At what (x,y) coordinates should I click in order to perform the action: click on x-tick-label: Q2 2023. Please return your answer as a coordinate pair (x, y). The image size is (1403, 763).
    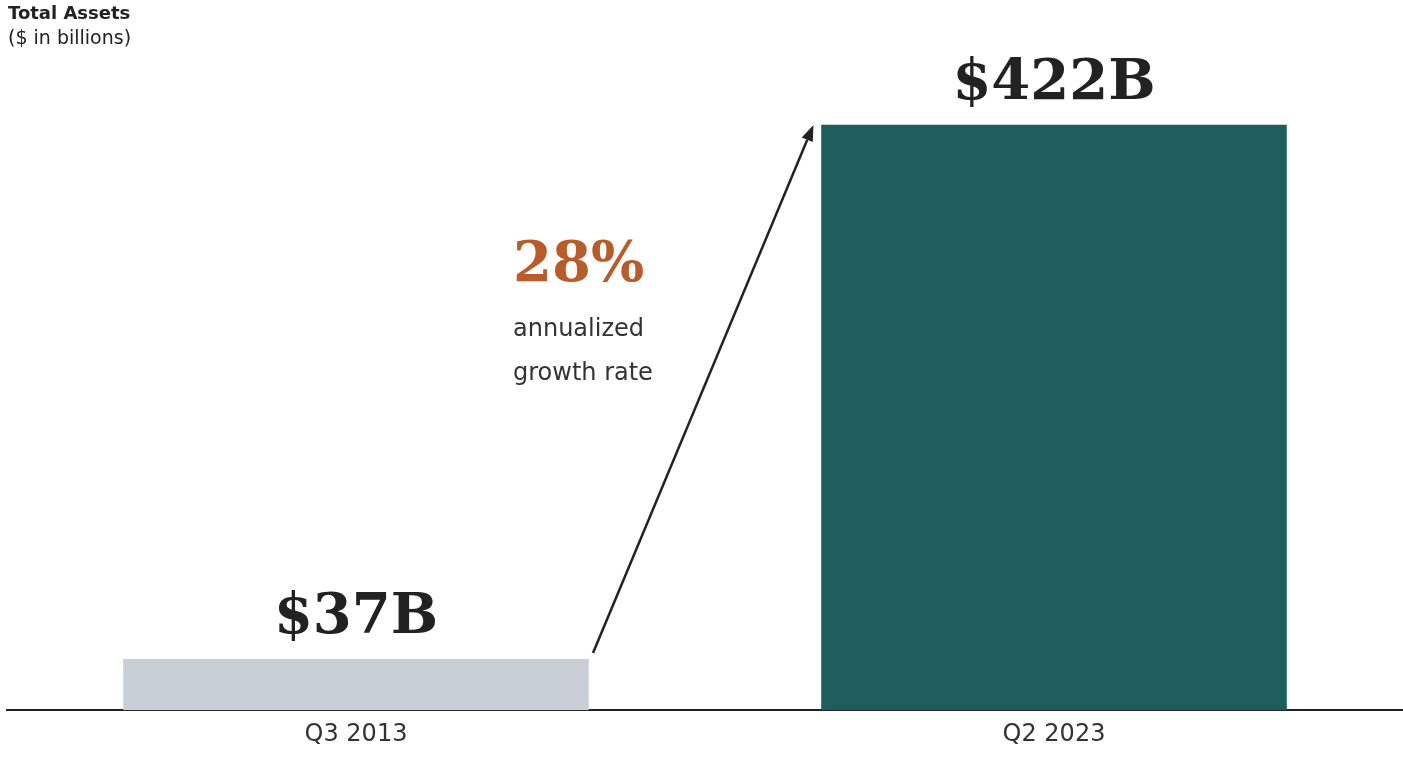
    Looking at the image, I should click on (1054, 732).